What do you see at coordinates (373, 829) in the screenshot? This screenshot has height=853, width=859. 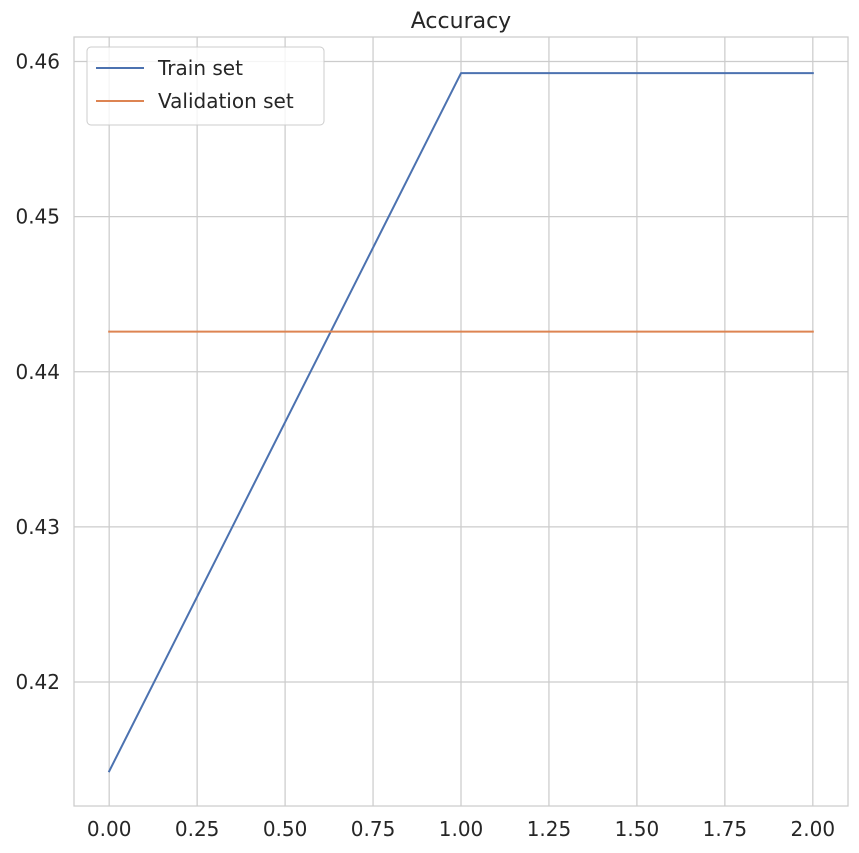 I see `x-tick-label: 0.75` at bounding box center [373, 829].